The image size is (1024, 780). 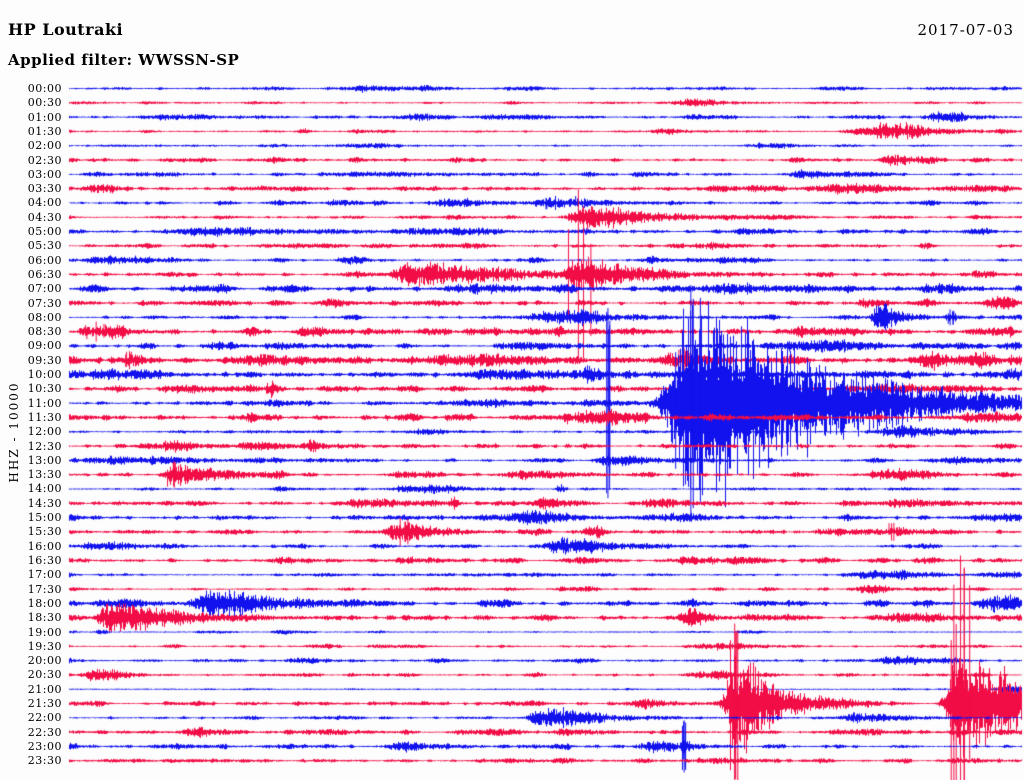 I want to click on time-label: 15:30, so click(x=44, y=532).